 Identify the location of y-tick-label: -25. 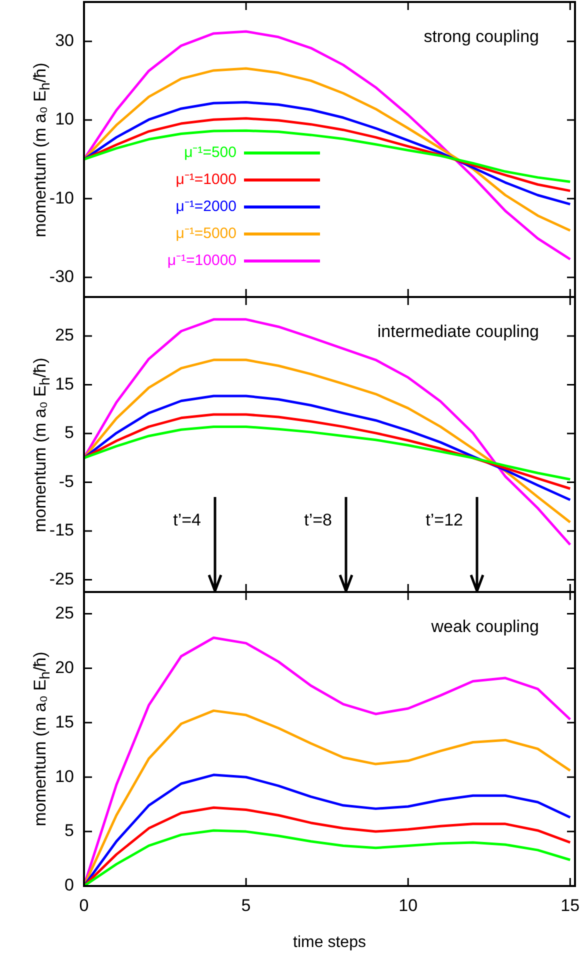
(61, 578).